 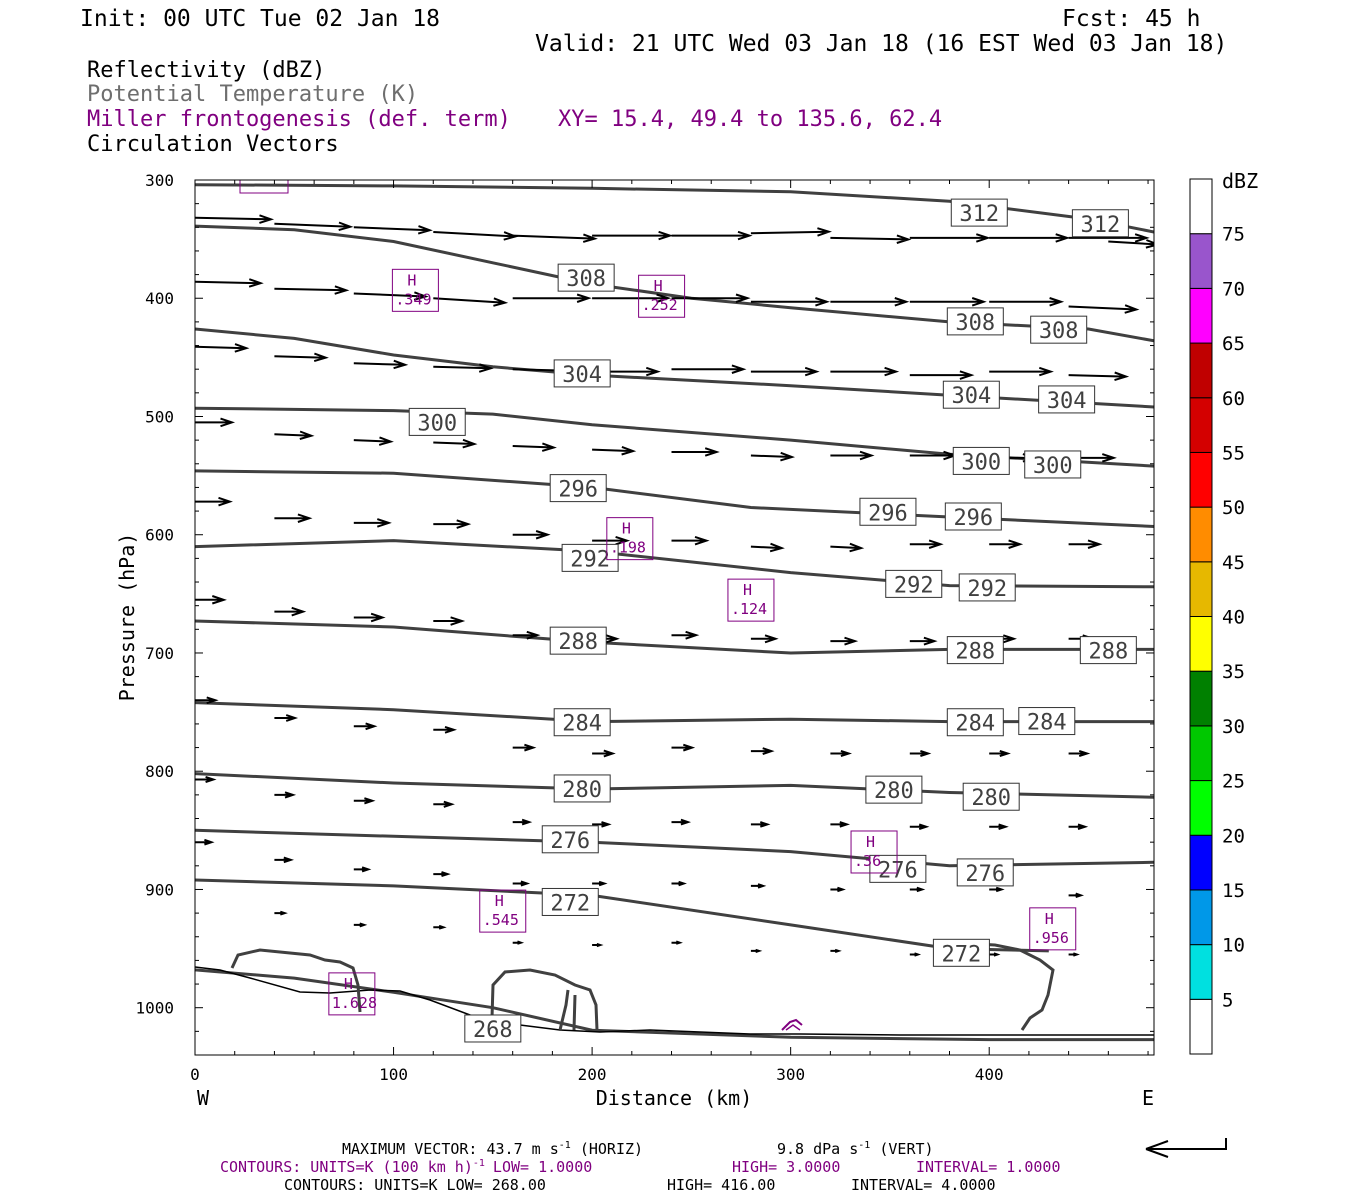 I want to click on frontogenesis-max-value: .545, so click(x=501, y=920).